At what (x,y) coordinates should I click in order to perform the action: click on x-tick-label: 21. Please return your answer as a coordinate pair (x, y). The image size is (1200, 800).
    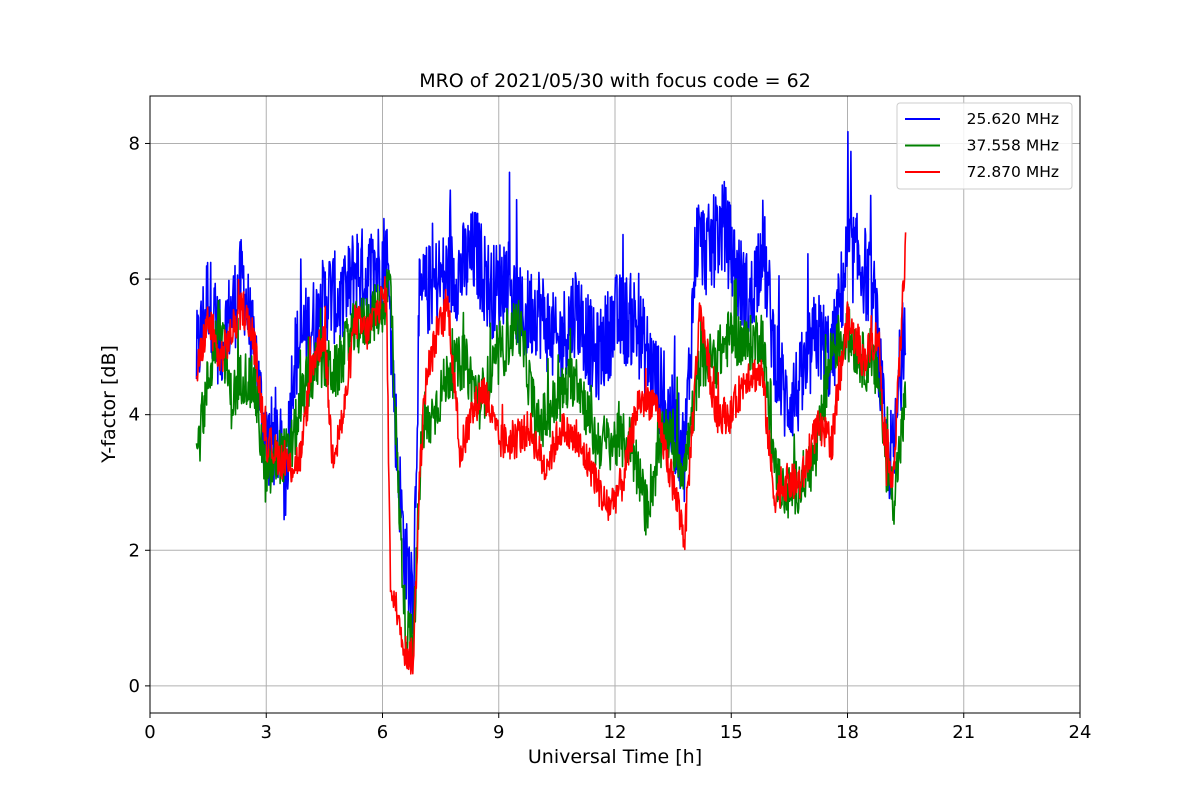
    Looking at the image, I should click on (963, 732).